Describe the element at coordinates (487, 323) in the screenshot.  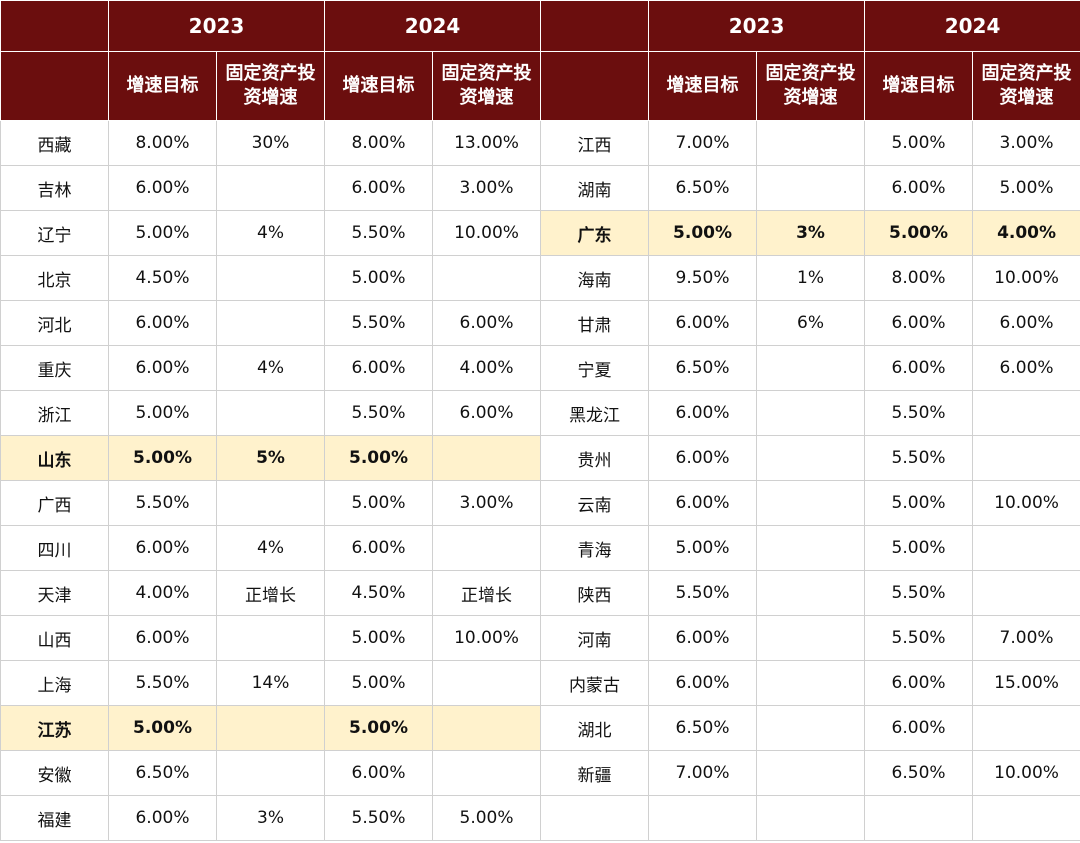
I see `left-invest-2024-cell: 6.00%` at that location.